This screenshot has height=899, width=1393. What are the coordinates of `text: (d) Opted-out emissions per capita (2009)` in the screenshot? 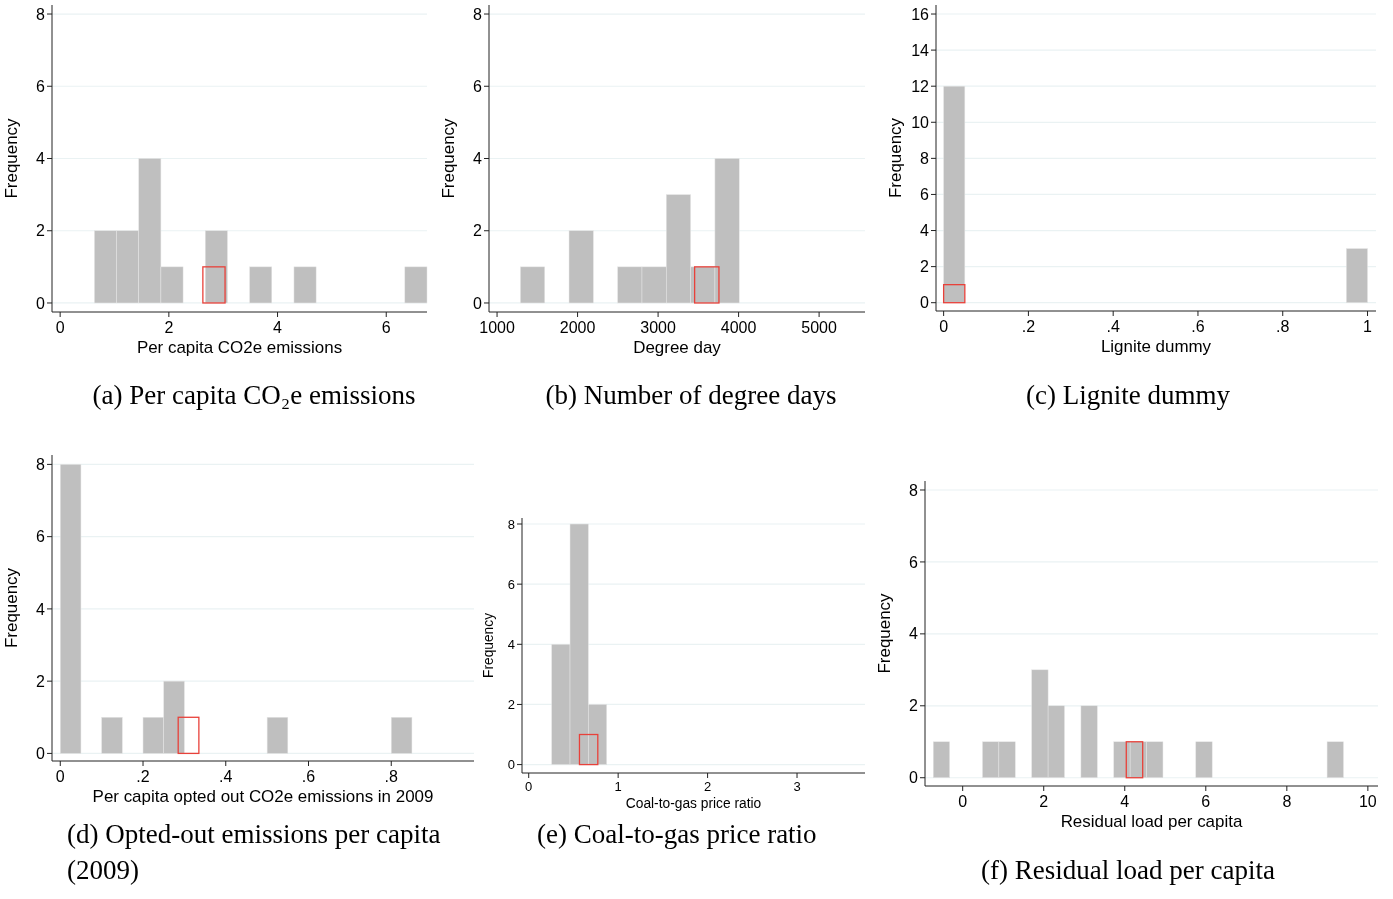 It's located at (254, 852).